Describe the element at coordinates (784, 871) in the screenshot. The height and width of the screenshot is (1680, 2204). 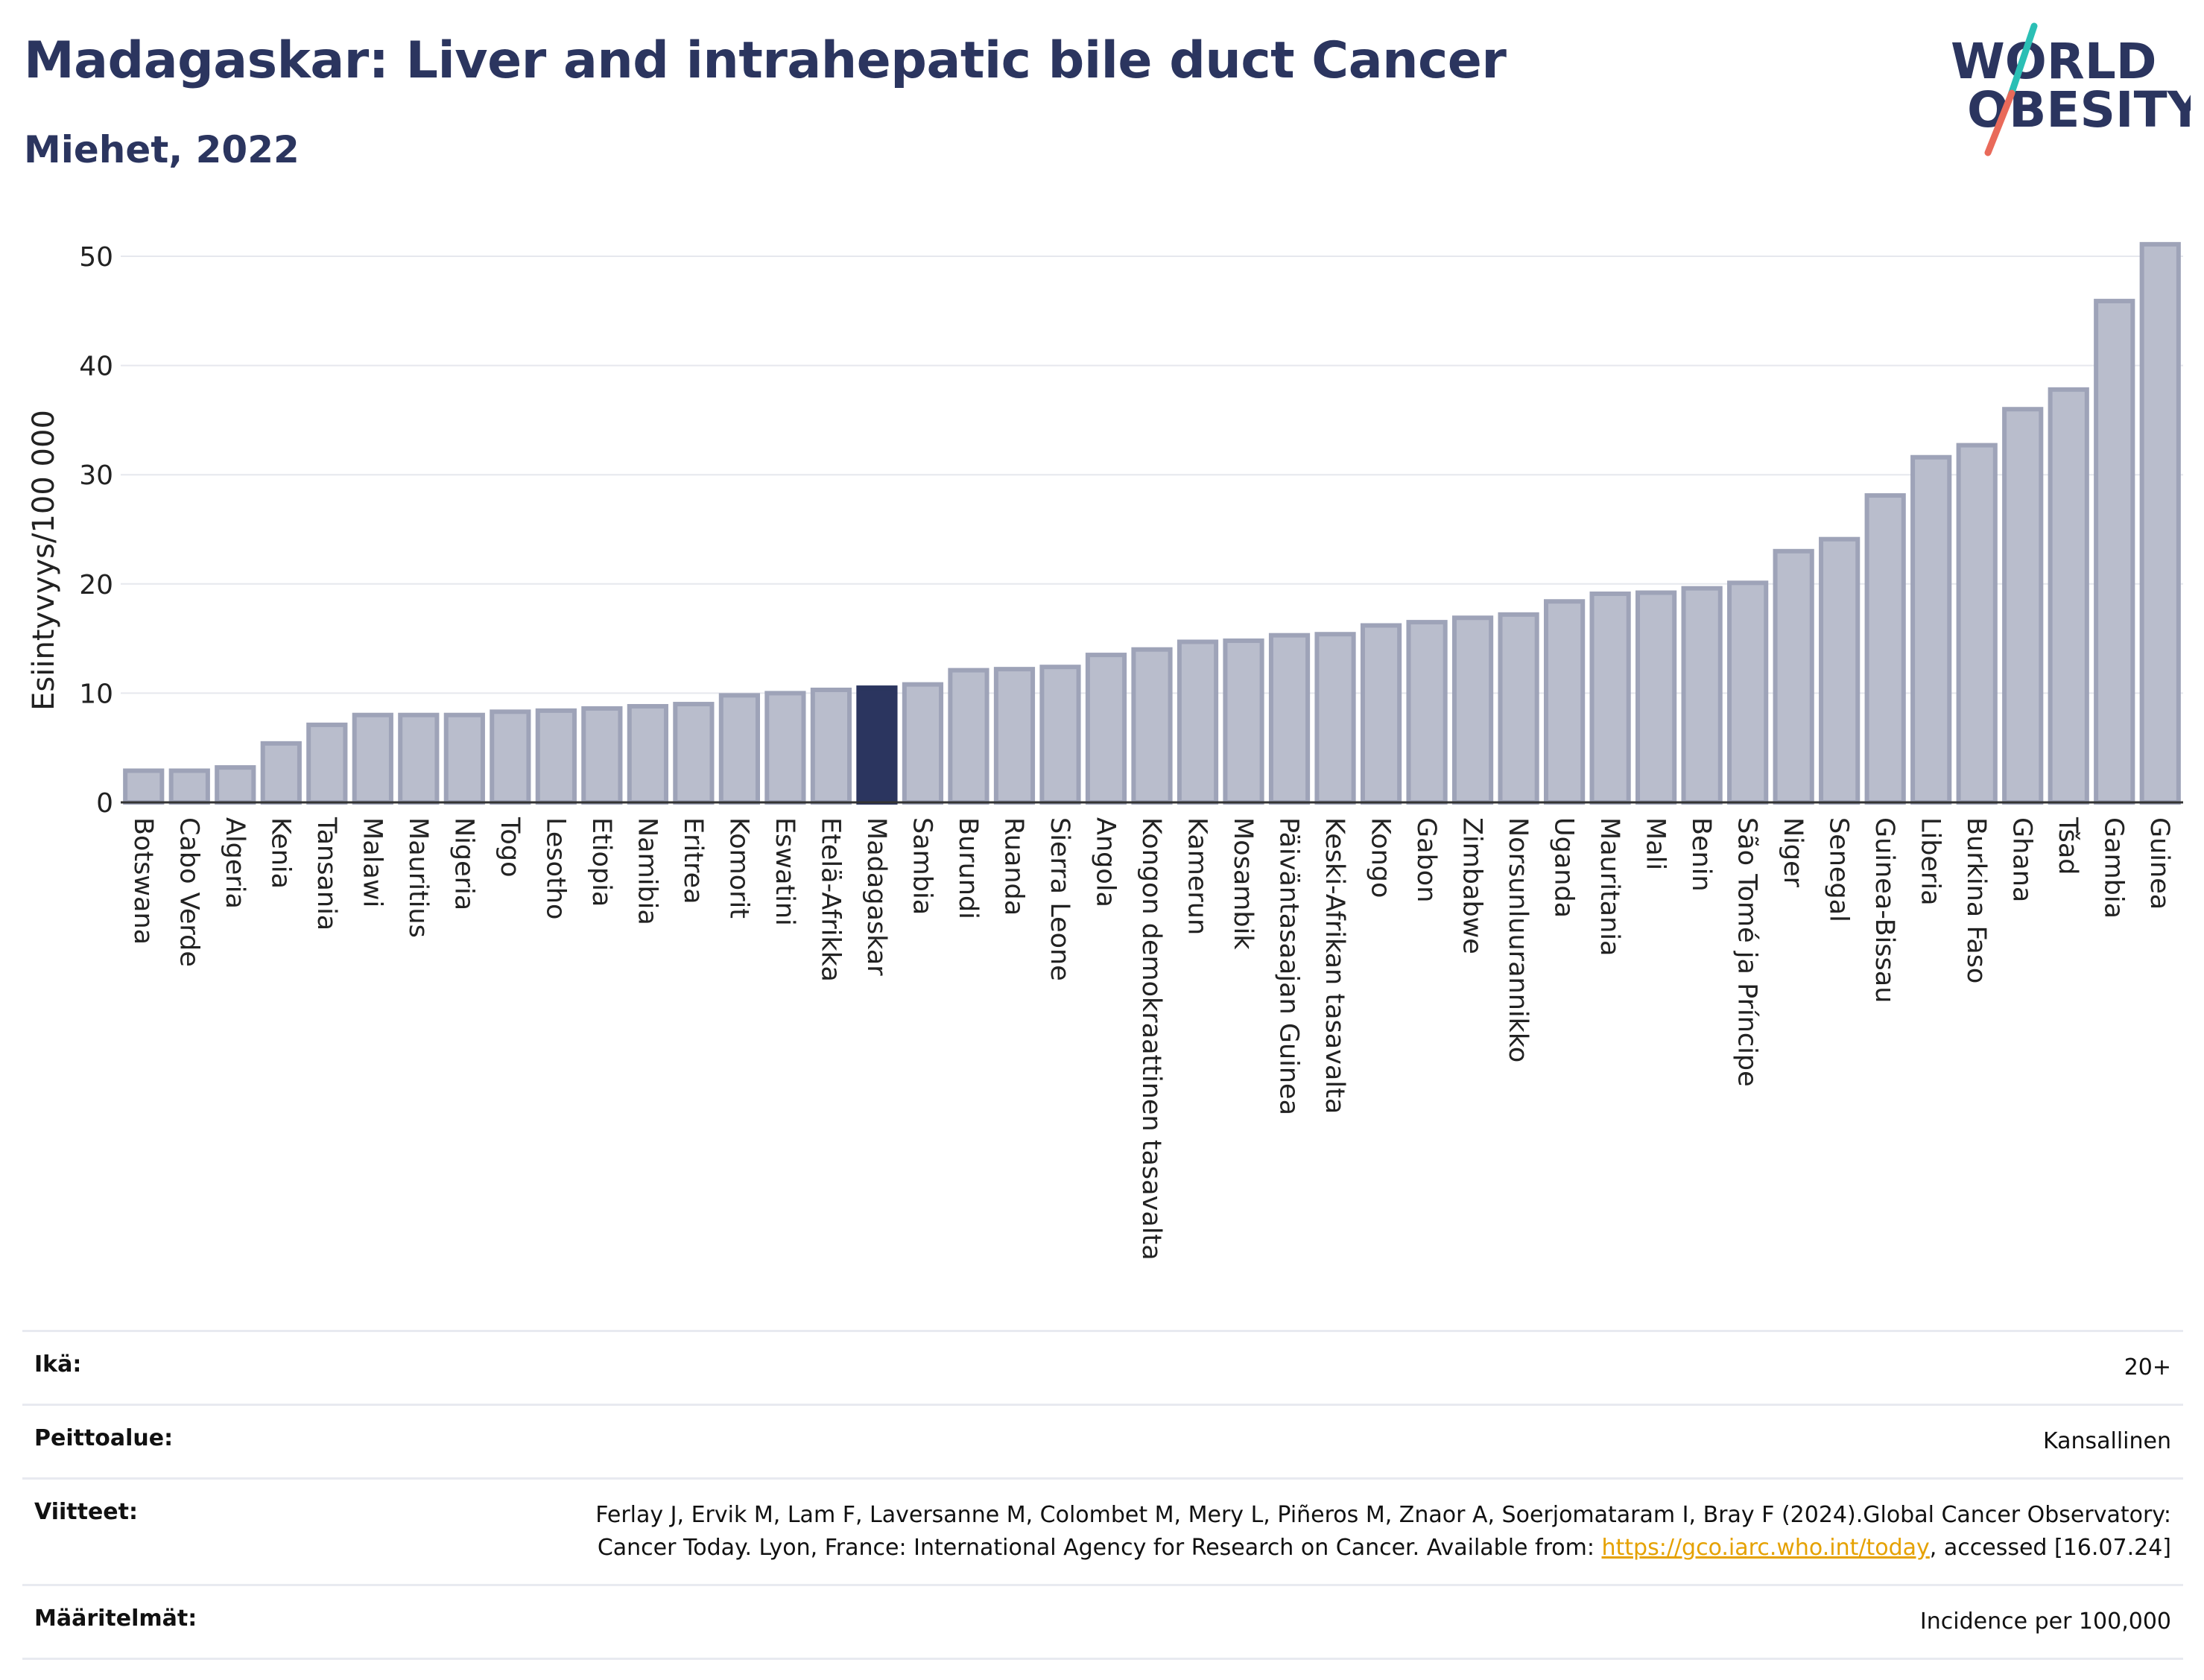
I see `x-tick-label: Eswatini` at that location.